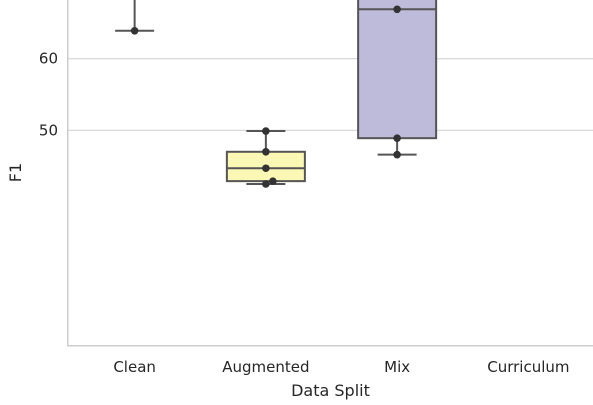 The width and height of the screenshot is (593, 405). I want to click on box-group-augmented, so click(265, 157).